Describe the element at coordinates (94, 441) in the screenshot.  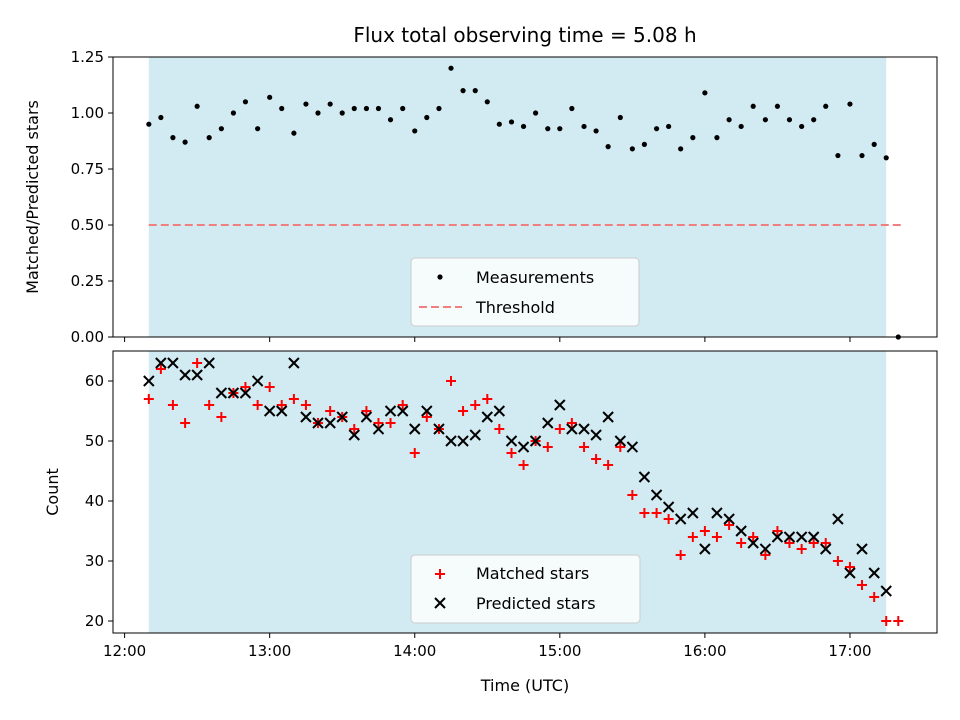
I see `count-y-tick-label: 50` at that location.